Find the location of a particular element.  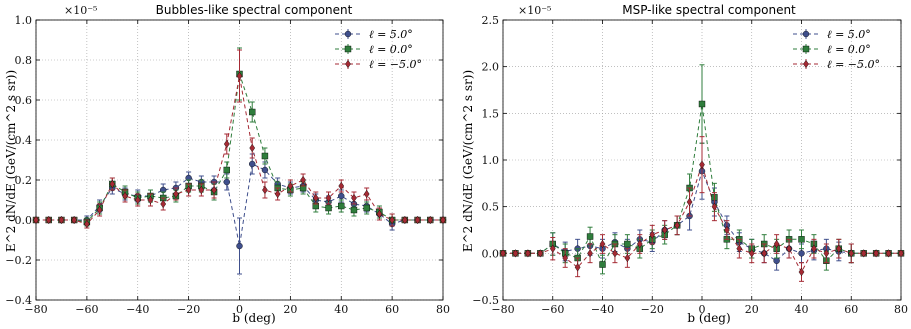

x-tick-label-80: 80 is located at coordinates (443, 309).